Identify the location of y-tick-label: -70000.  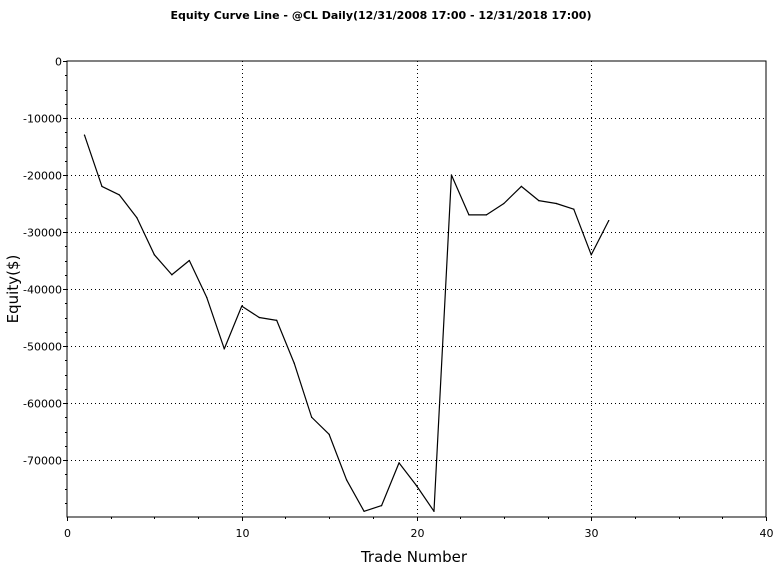
(42, 461).